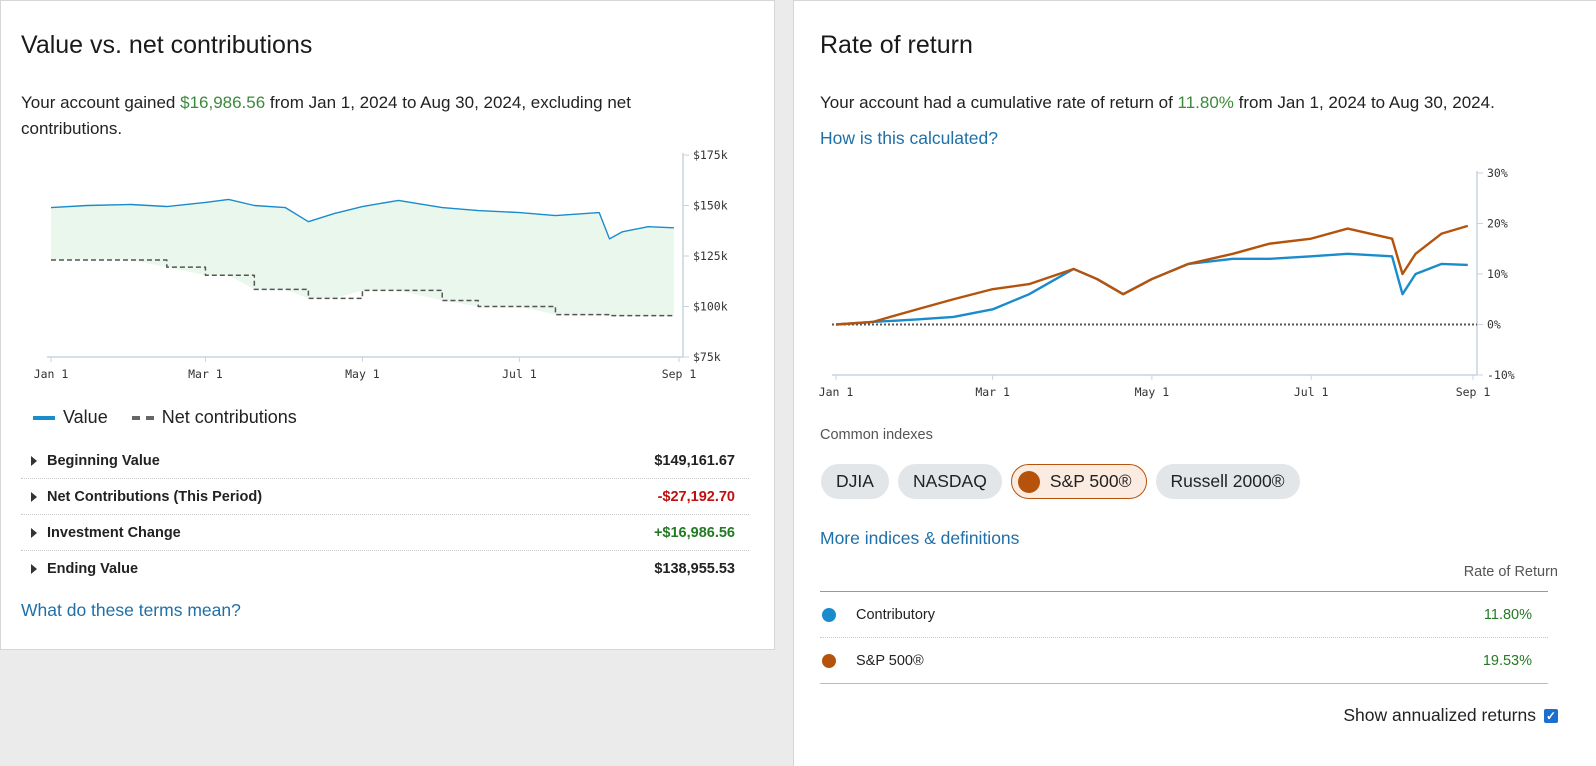 The image size is (1596, 766). Describe the element at coordinates (142, 417) in the screenshot. I see `net-contributions-legend-swatch` at that location.